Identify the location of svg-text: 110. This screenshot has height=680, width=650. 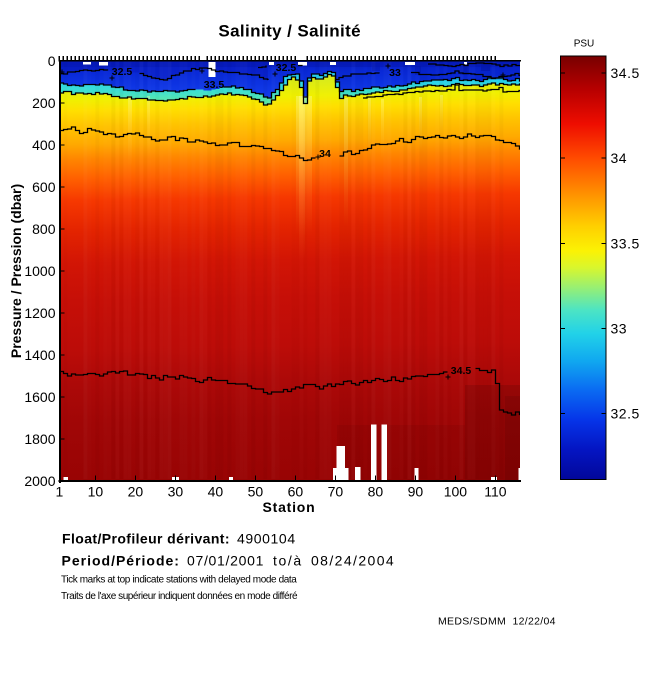
(495, 492).